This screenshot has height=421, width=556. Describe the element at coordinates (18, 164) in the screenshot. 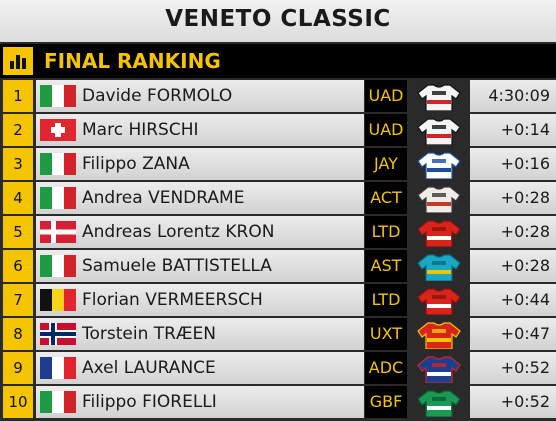

I see `position-number: 3` at that location.